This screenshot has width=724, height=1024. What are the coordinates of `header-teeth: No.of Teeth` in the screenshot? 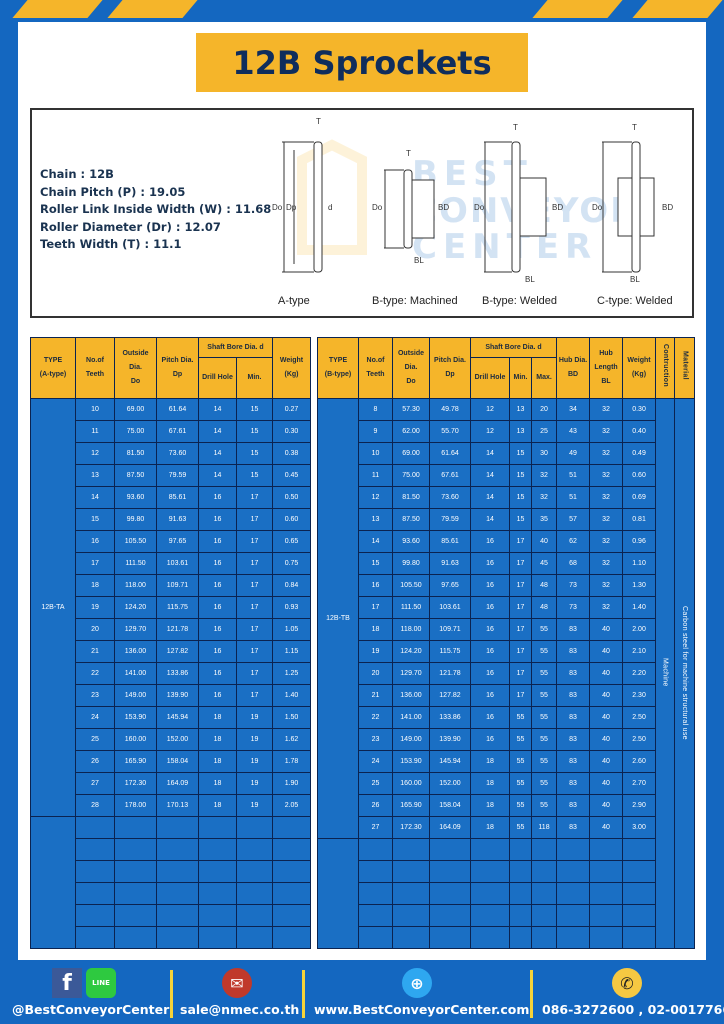 It's located at (95, 368).